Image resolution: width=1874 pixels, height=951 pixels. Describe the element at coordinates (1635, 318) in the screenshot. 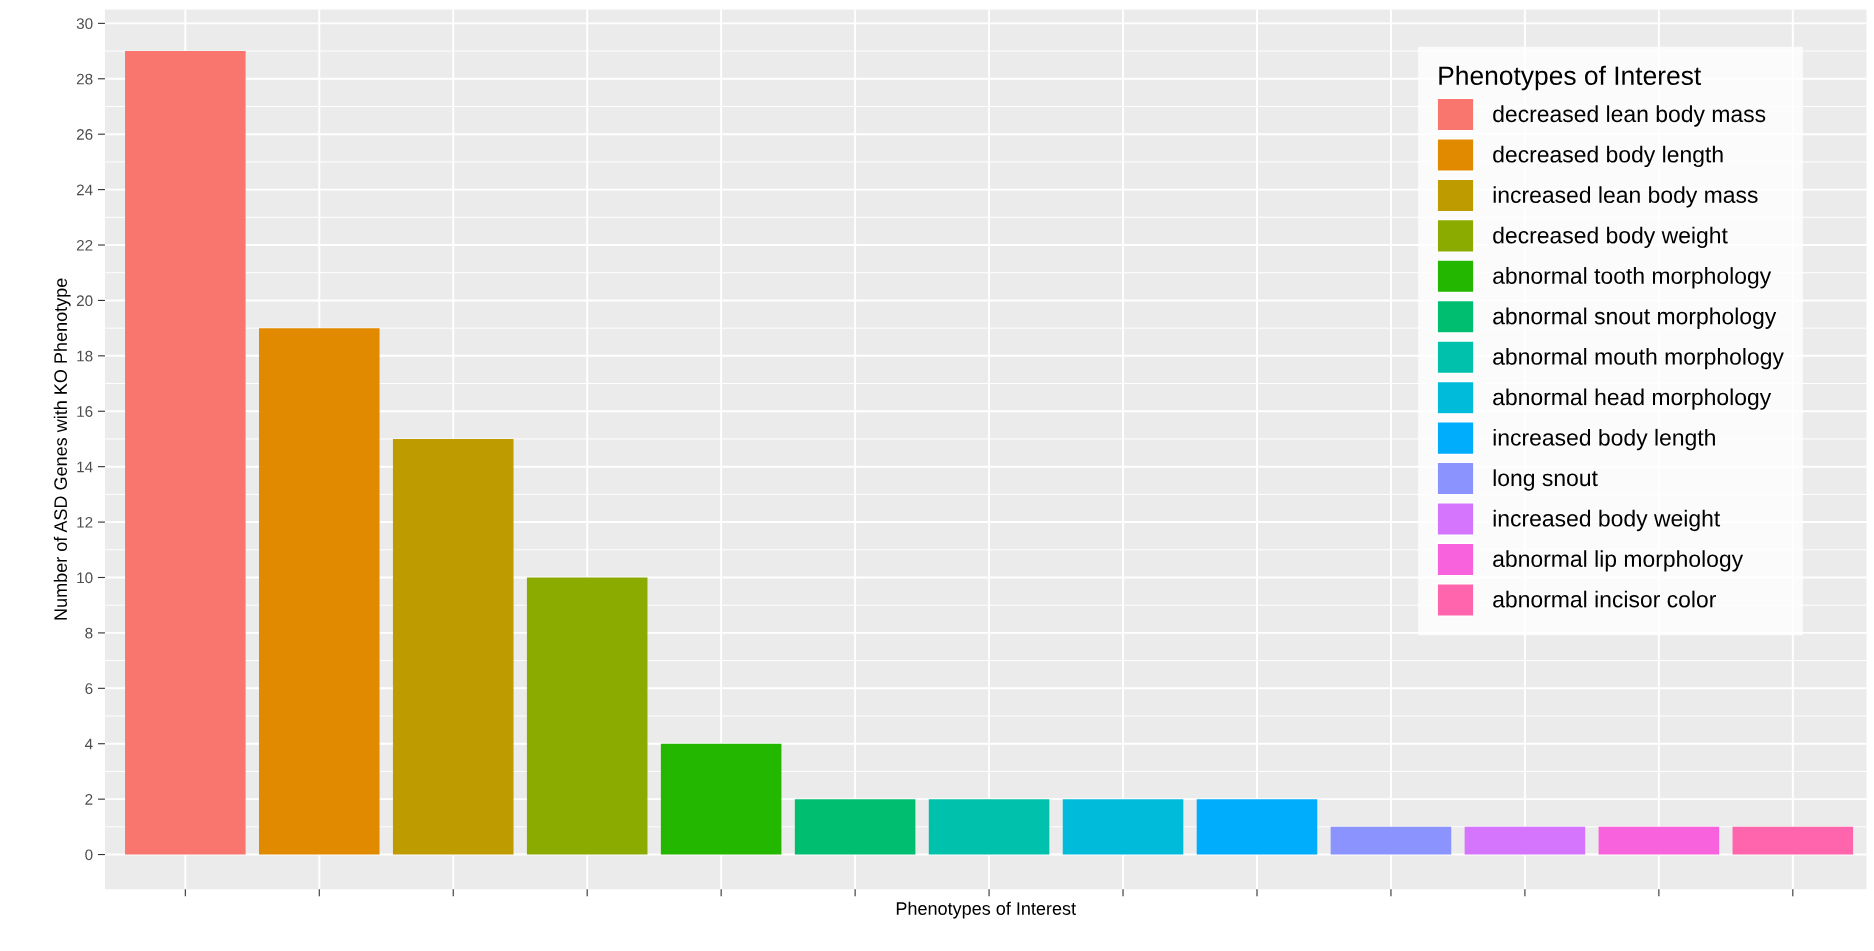

I see `legend-label: abnormal snout morphology` at that location.